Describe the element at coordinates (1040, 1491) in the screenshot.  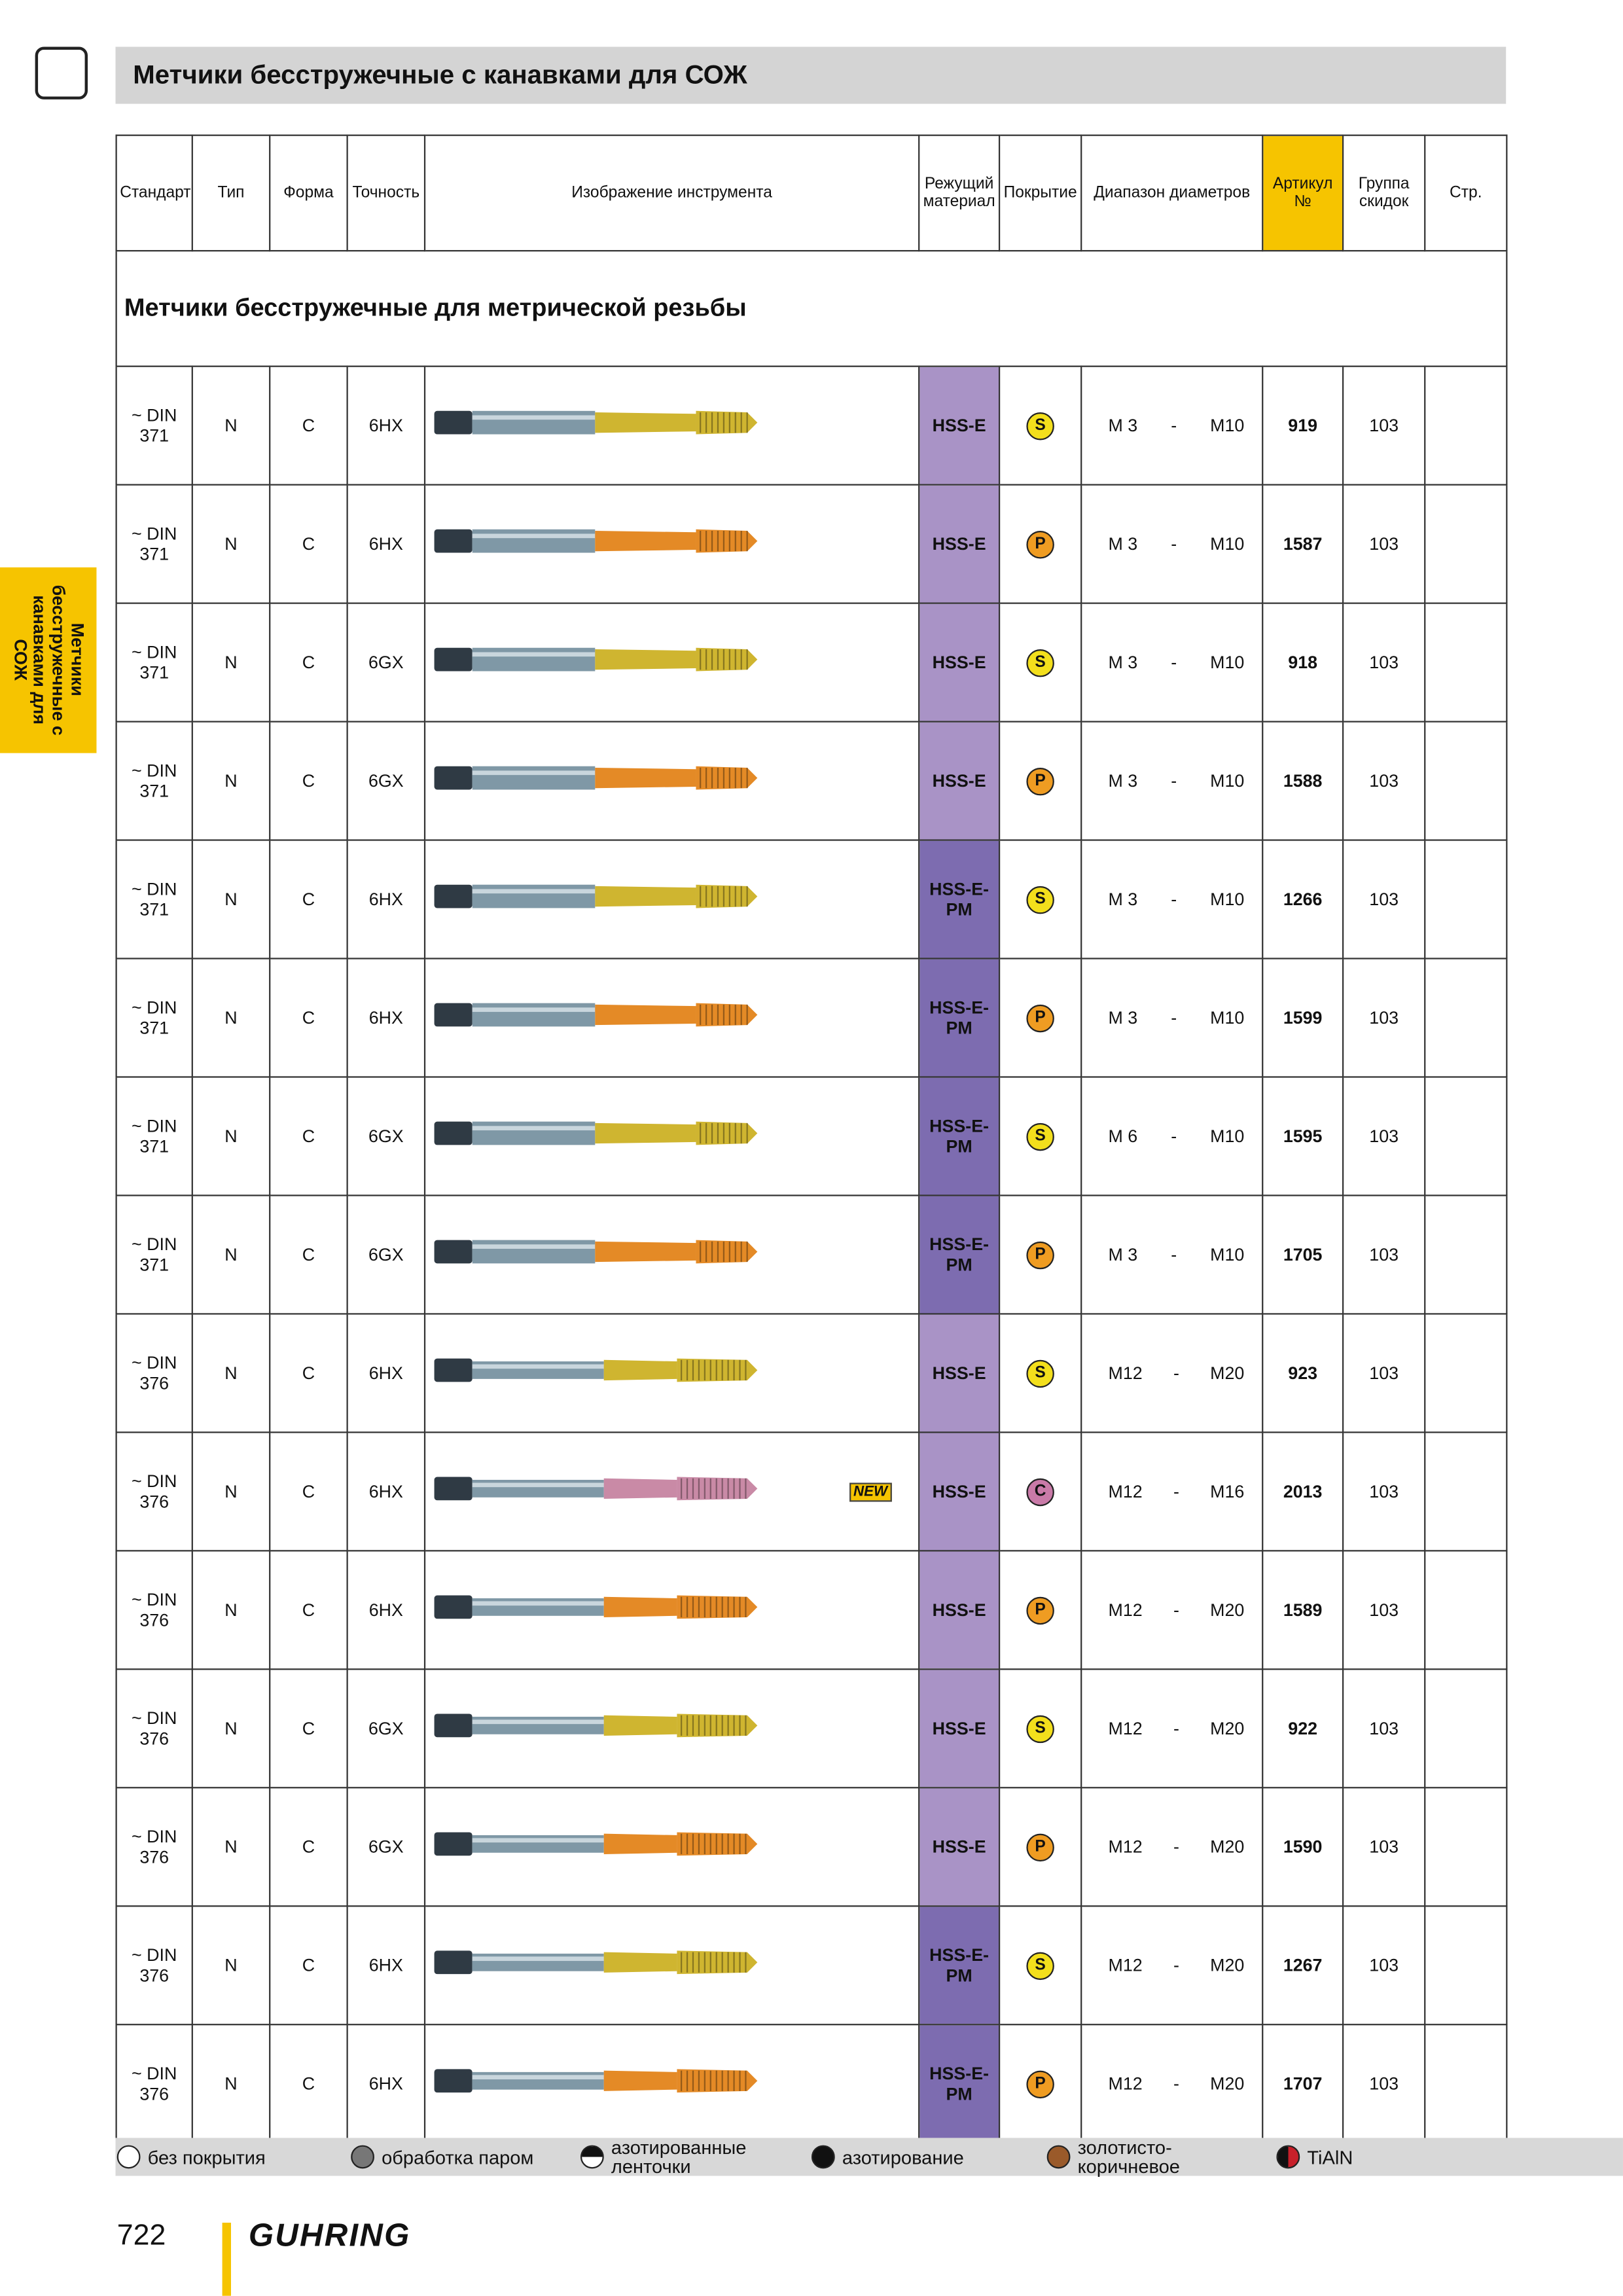
I see `coating-symbol: C` at that location.